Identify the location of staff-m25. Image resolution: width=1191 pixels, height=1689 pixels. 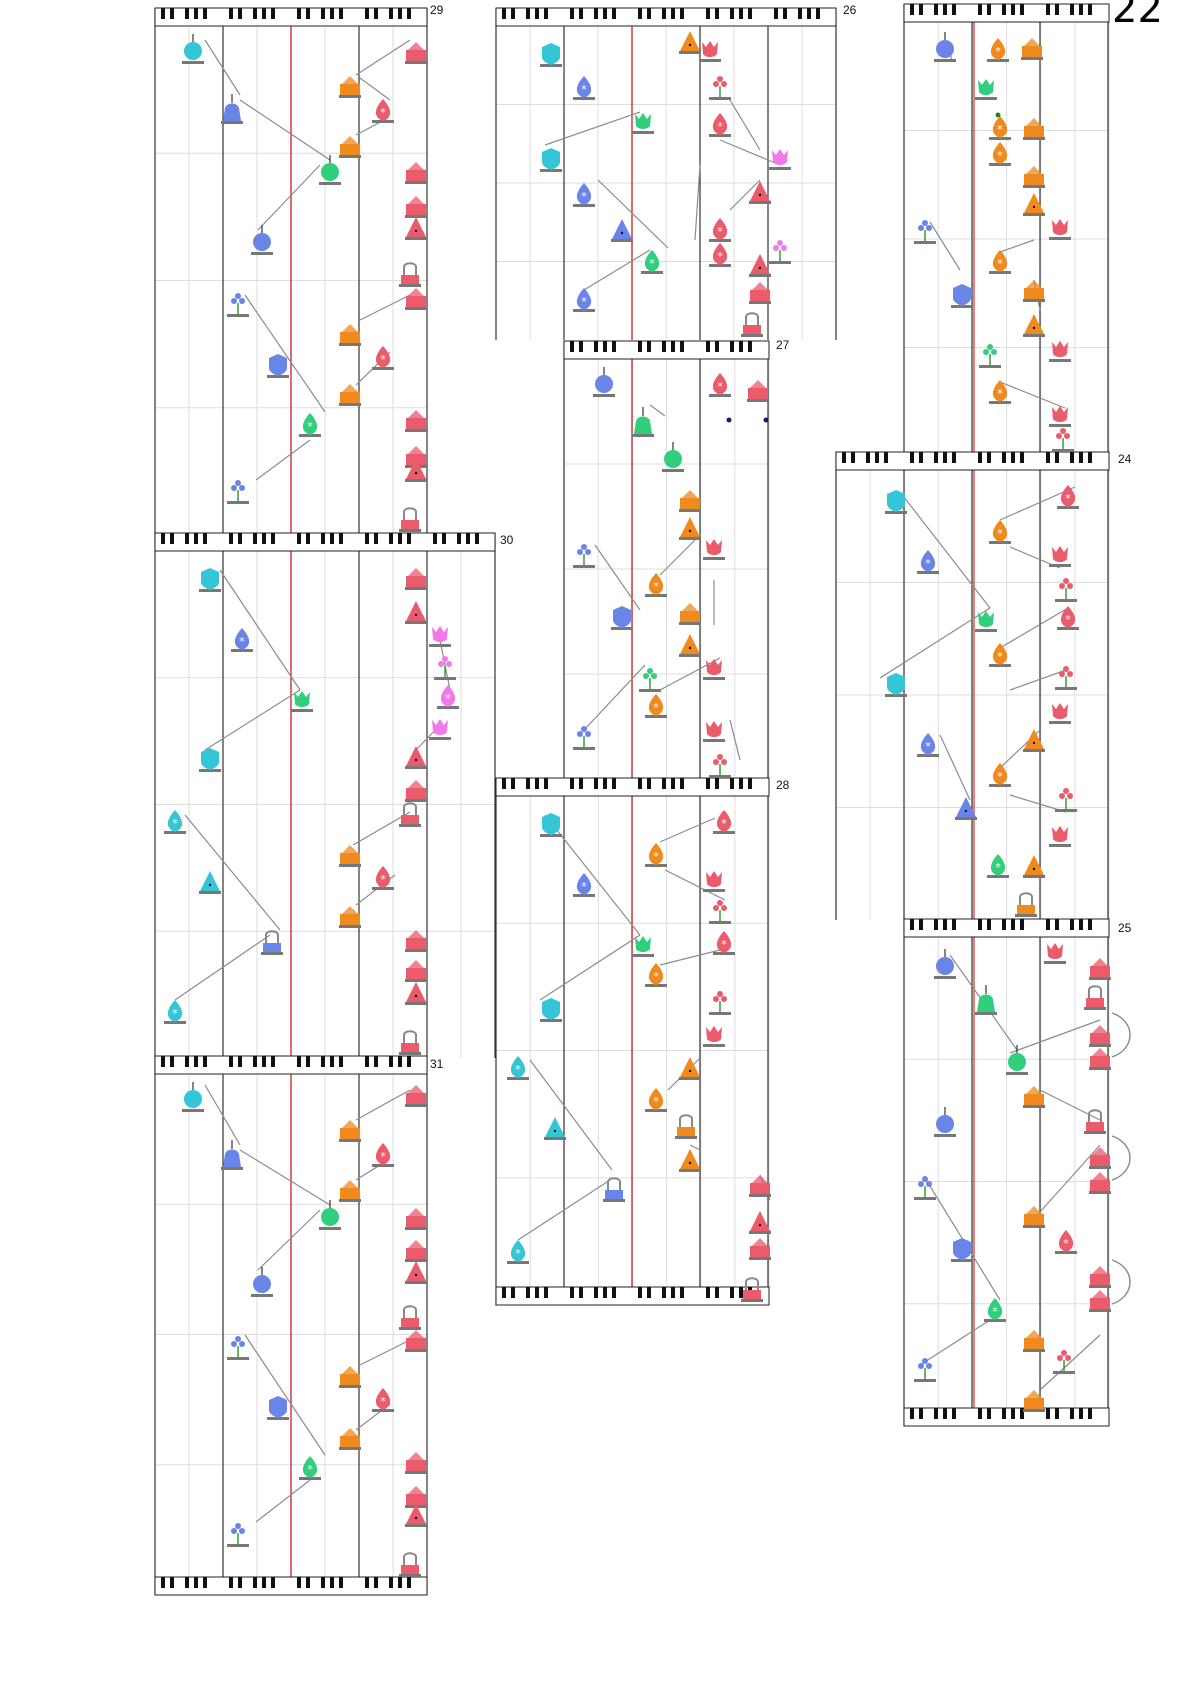
(1006, 1172).